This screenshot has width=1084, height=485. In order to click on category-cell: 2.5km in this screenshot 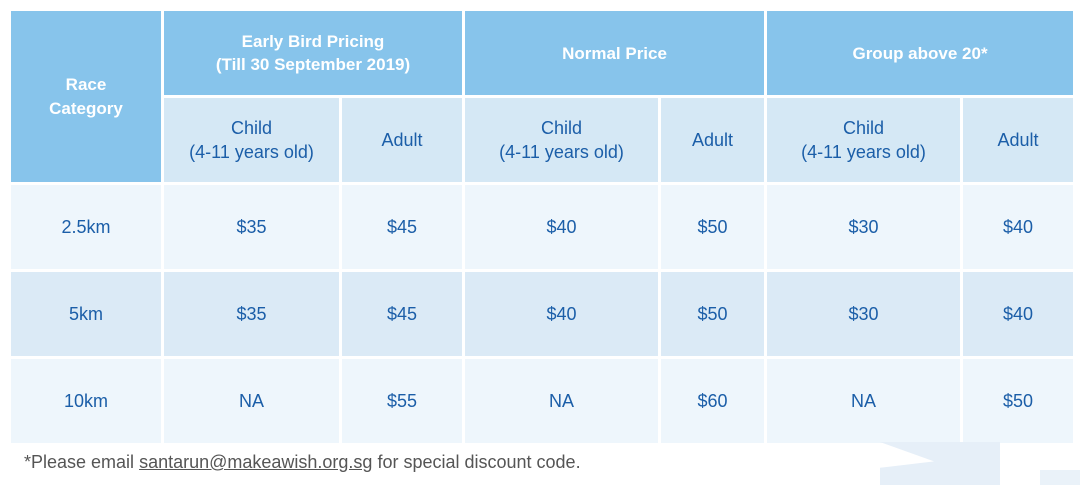, I will do `click(86, 227)`.